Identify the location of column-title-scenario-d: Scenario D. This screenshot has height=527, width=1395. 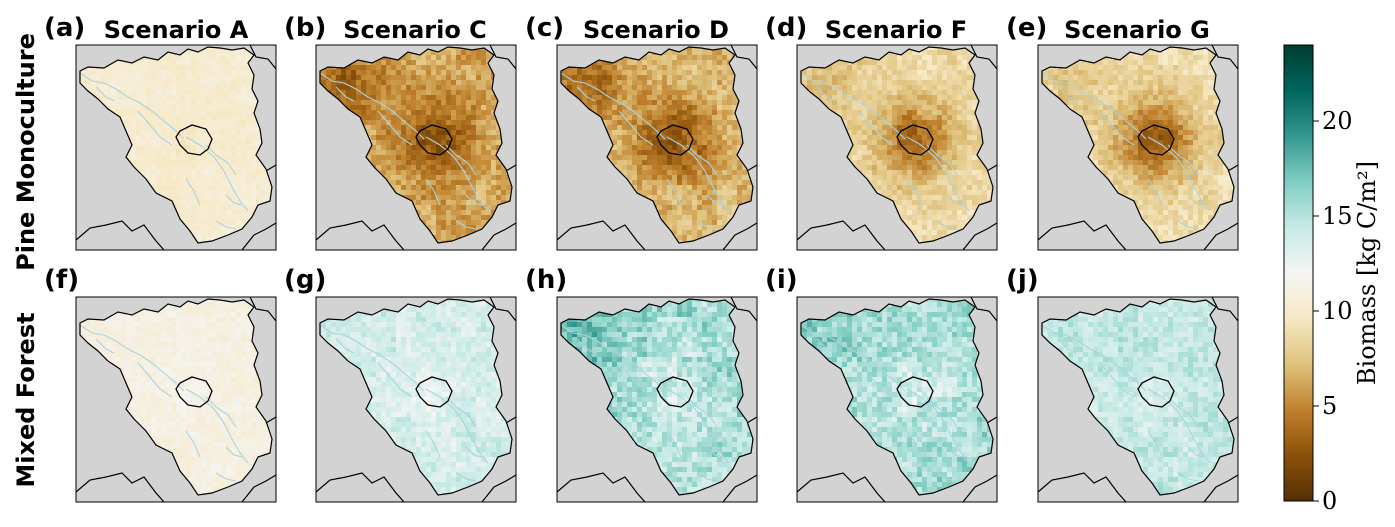
(656, 30).